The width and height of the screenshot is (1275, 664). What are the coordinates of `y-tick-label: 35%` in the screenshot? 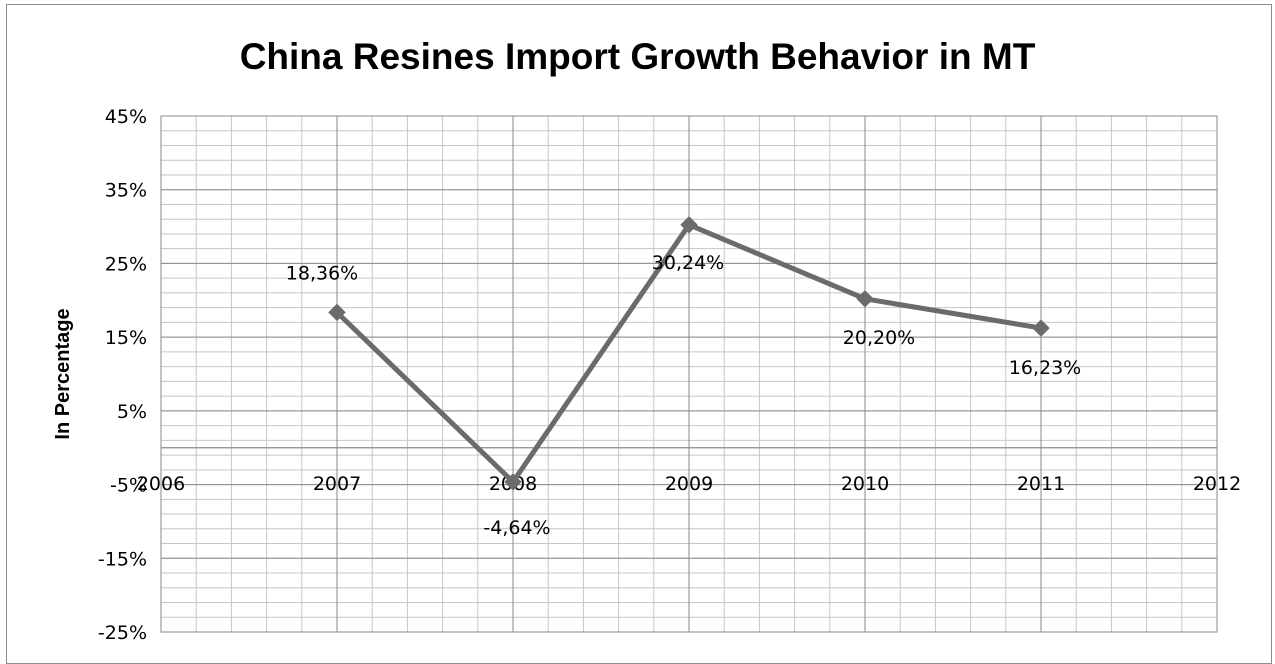 It's located at (126, 191).